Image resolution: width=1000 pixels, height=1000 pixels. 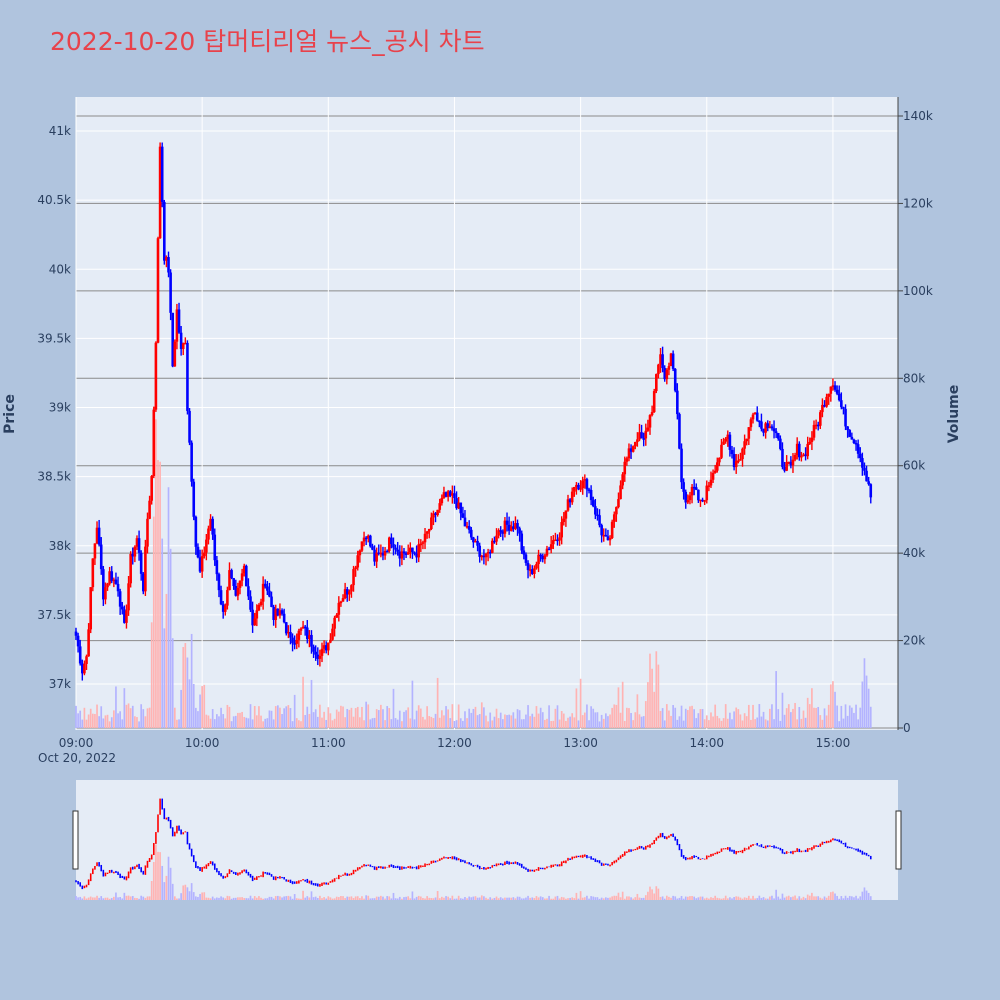 I want to click on range-slider-background, so click(x=487, y=840).